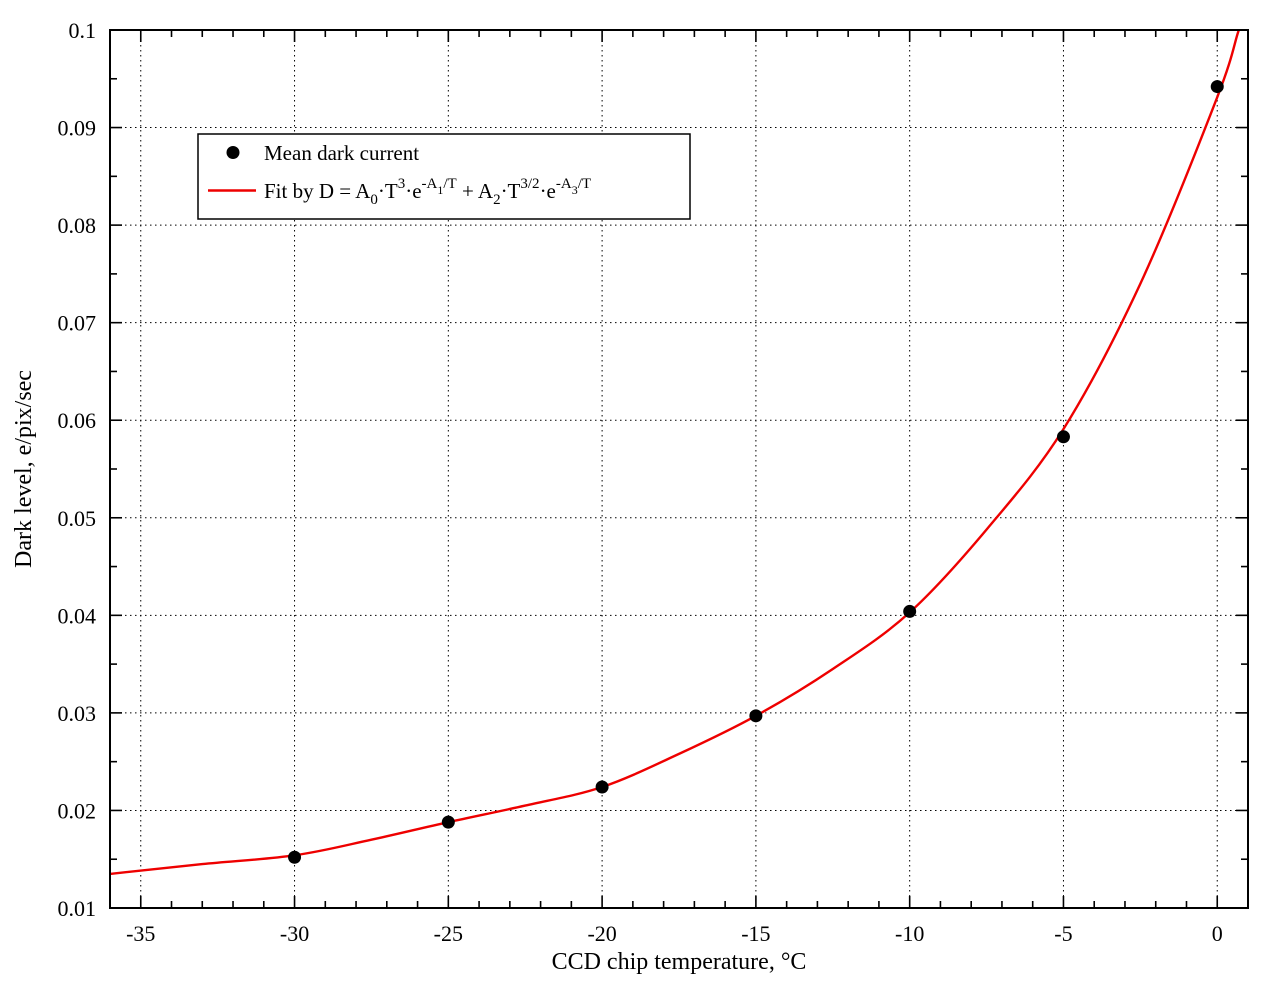 The width and height of the screenshot is (1266, 992). Describe the element at coordinates (341, 153) in the screenshot. I see `legend-label-mean-dark-current: Mean dark current` at that location.